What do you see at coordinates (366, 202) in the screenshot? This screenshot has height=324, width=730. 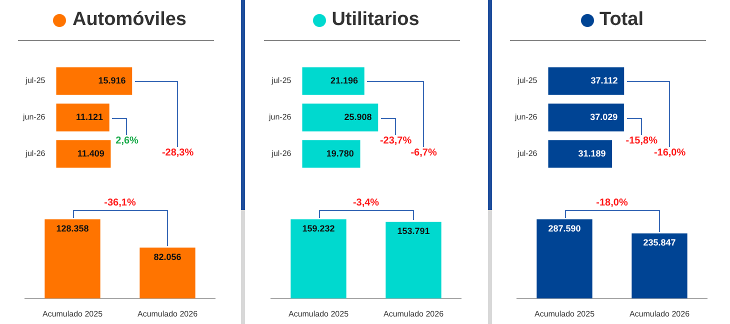 I see `text: -3,4%` at bounding box center [366, 202].